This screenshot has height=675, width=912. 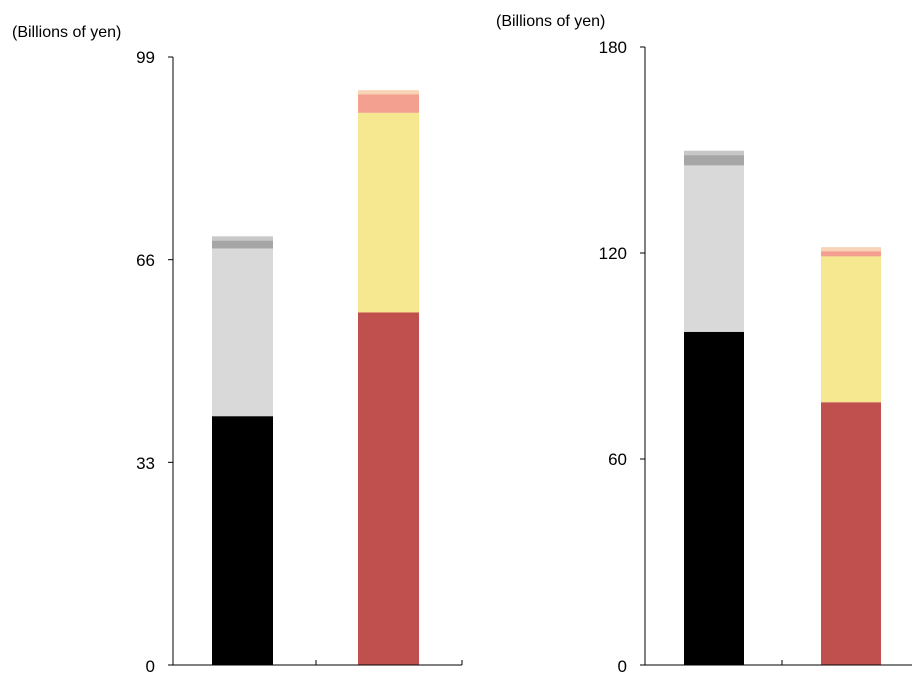 What do you see at coordinates (145, 463) in the screenshot?
I see `left-y-tick-label: 33` at bounding box center [145, 463].